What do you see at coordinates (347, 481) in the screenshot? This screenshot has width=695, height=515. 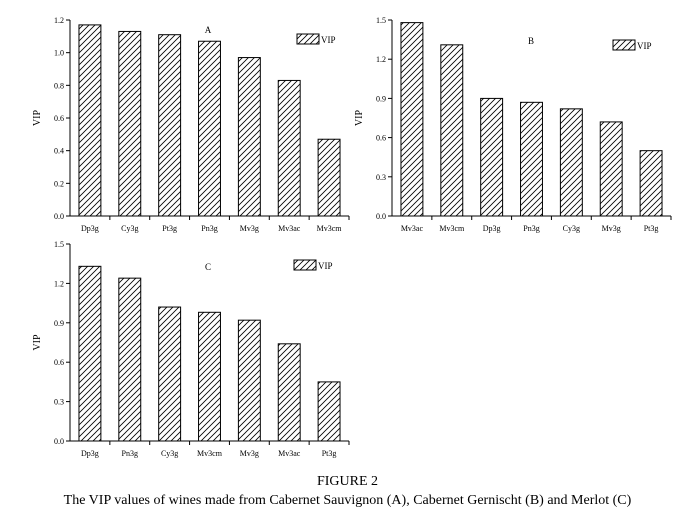 I see `figure-number: FIGURE 2` at bounding box center [347, 481].